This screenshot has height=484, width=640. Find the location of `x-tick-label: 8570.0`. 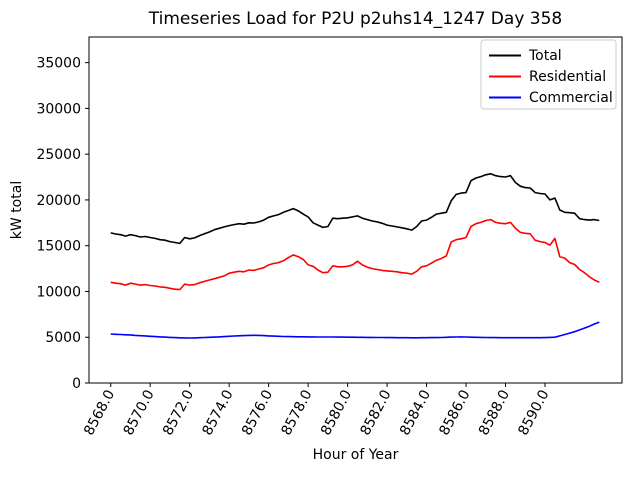

x-tick-label: 8570.0 is located at coordinates (139, 412).